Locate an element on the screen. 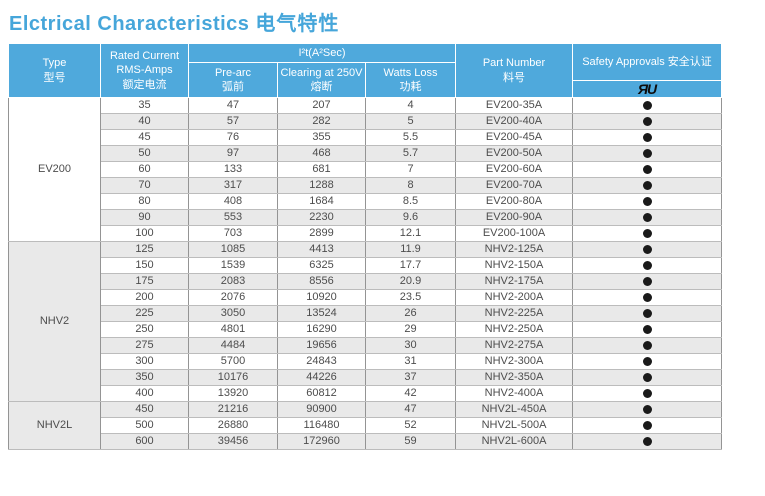 Image resolution: width=765 pixels, height=496 pixels. part-number-cell: NHV2L-600A is located at coordinates (514, 441).